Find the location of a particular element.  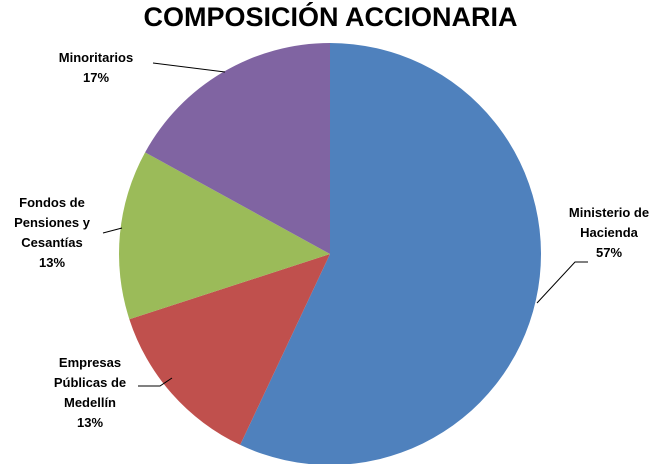

category-label: Minoritarios is located at coordinates (96, 57).